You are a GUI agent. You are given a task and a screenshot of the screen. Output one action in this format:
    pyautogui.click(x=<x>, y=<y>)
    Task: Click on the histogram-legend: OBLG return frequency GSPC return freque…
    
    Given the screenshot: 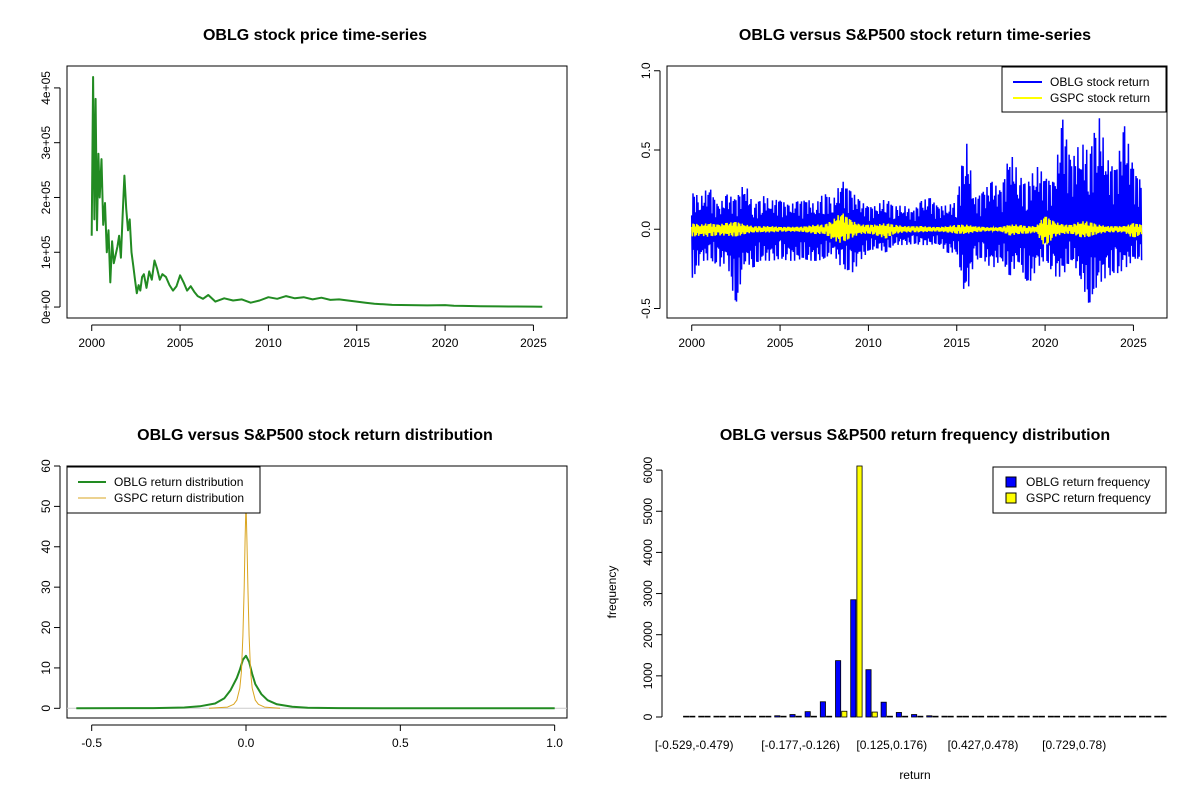 What is the action you would take?
    pyautogui.click(x=1079, y=490)
    